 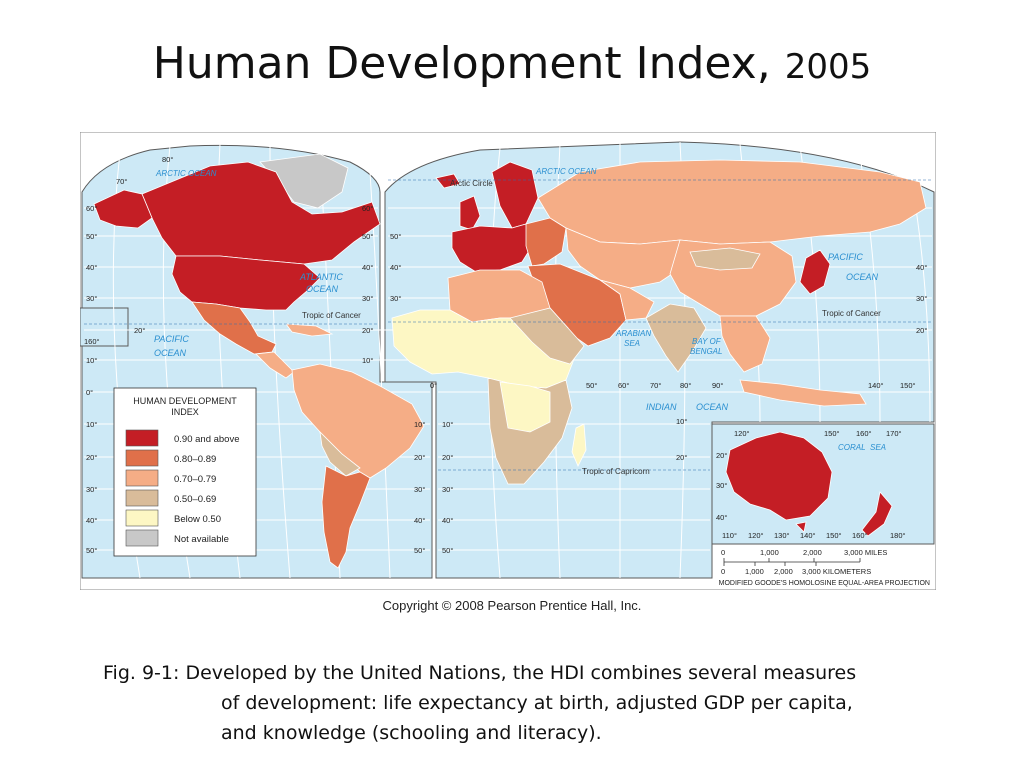 What do you see at coordinates (877, 514) in the screenshot?
I see `new-zealand` at bounding box center [877, 514].